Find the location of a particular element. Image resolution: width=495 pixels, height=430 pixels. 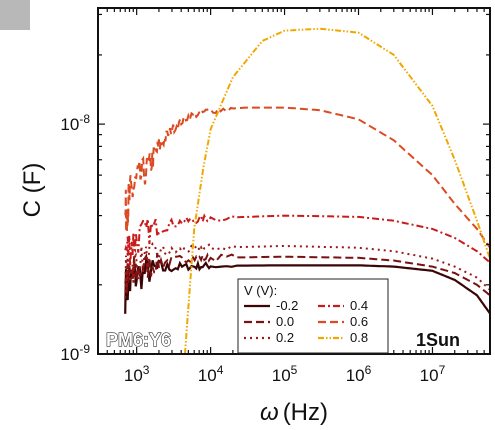

y-tick-label: 10⁻⁹ is located at coordinates (75, 353).